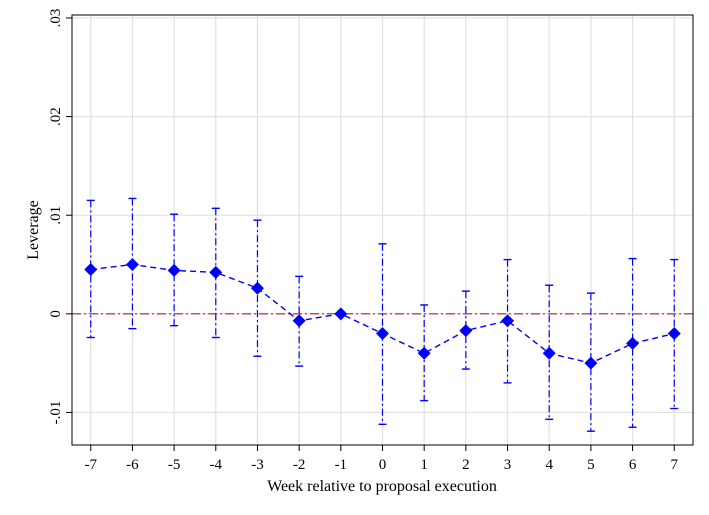  What do you see at coordinates (216, 465) in the screenshot?
I see `x-tick-label: -4` at bounding box center [216, 465].